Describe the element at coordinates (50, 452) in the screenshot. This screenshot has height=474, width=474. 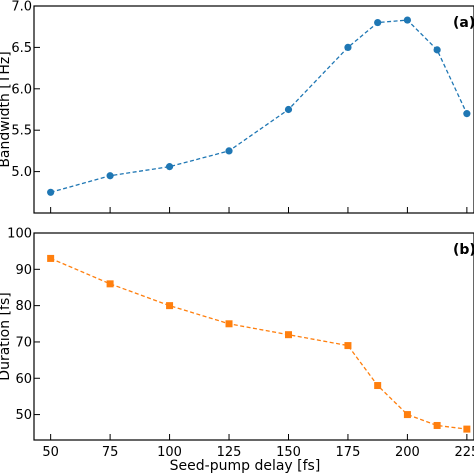
I see `x-tick-label: 50` at that location.